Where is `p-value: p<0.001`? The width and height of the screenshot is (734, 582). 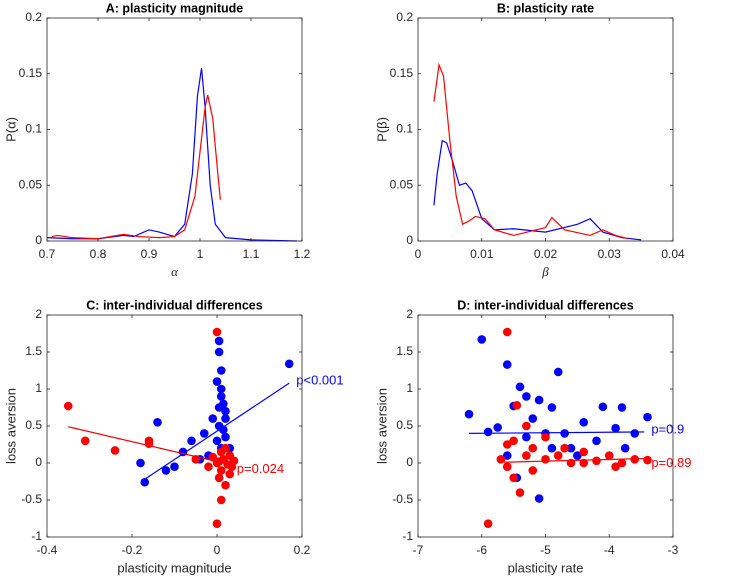
p-value: p<0.001 is located at coordinates (319, 380).